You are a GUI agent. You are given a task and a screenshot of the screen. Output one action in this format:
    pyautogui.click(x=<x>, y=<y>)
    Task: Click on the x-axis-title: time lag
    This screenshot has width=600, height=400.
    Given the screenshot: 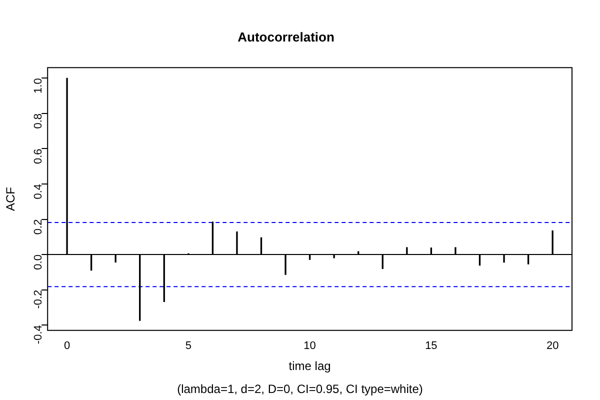 What is the action you would take?
    pyautogui.click(x=309, y=366)
    